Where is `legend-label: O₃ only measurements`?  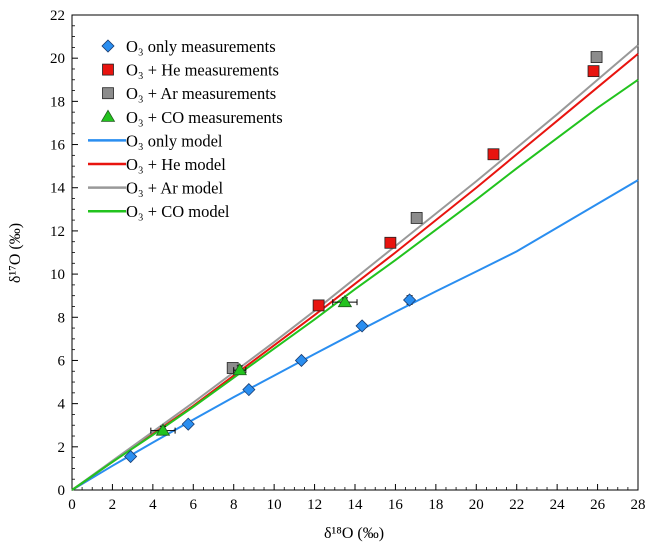
legend-label: O₃ only measurements is located at coordinates (201, 46).